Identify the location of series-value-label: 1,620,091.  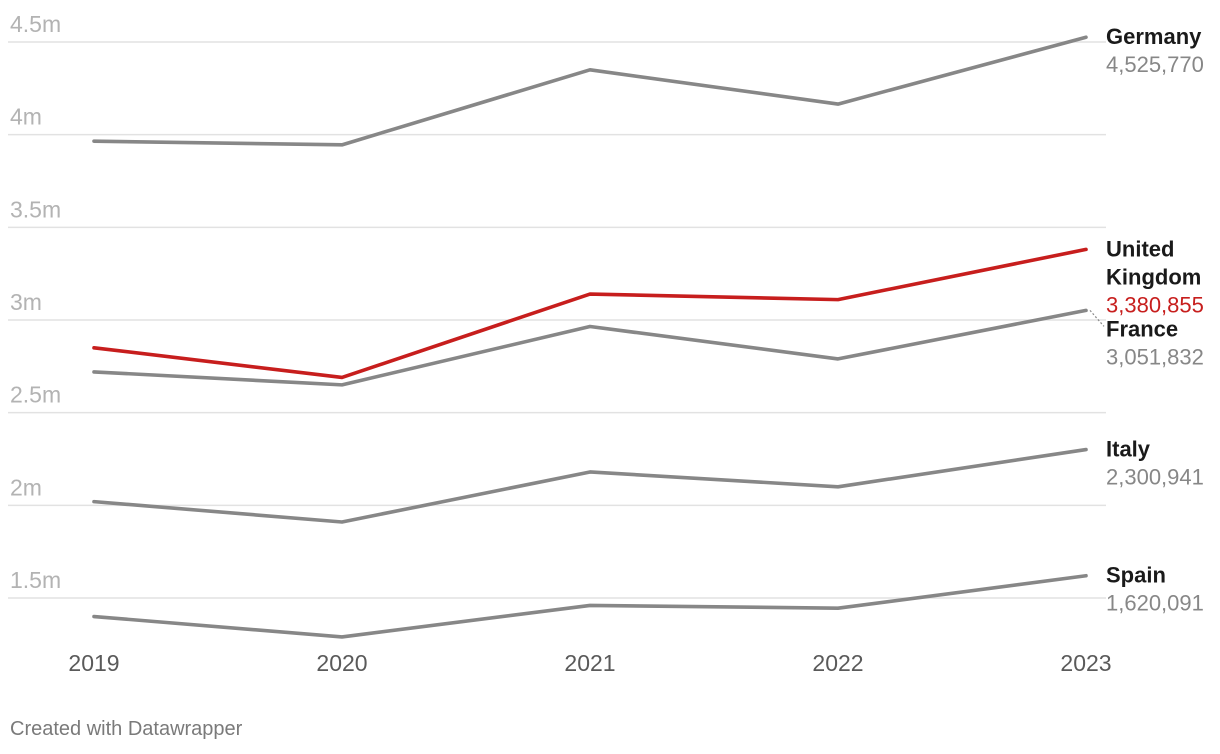
(1155, 603).